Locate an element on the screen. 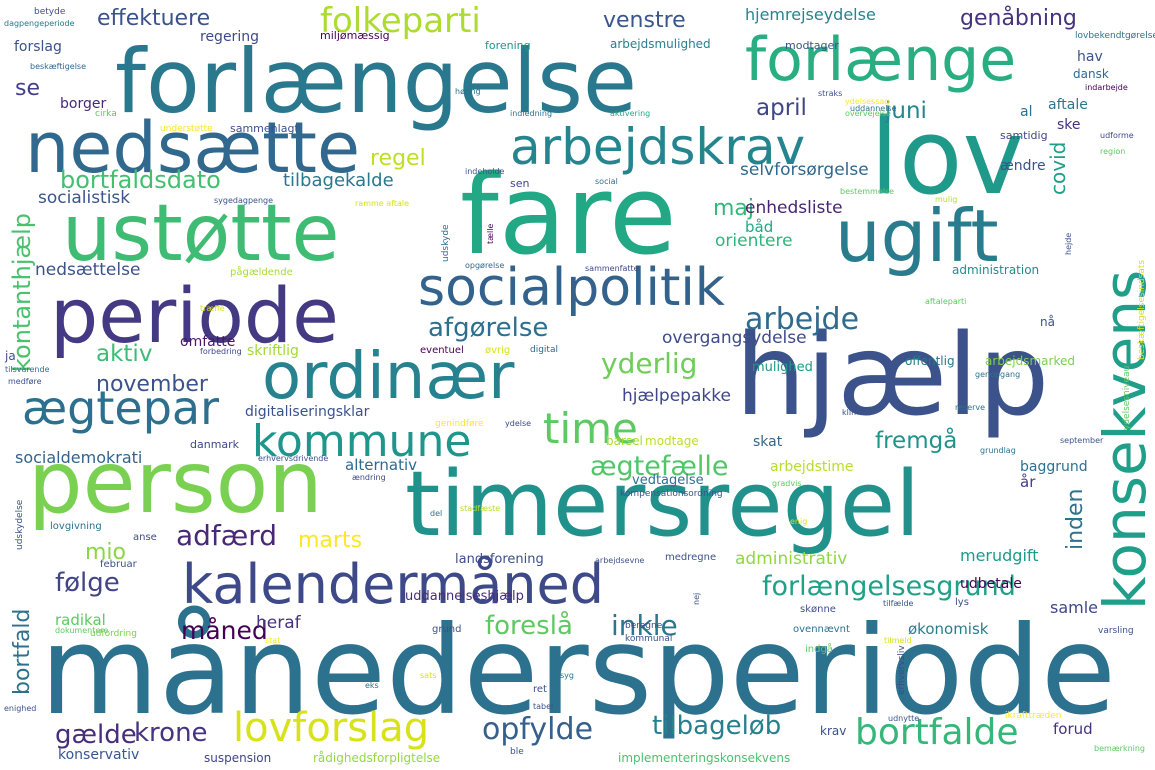 The width and height of the screenshot is (1155, 770). word: beskæftigelsesindsats is located at coordinates (1142, 309).